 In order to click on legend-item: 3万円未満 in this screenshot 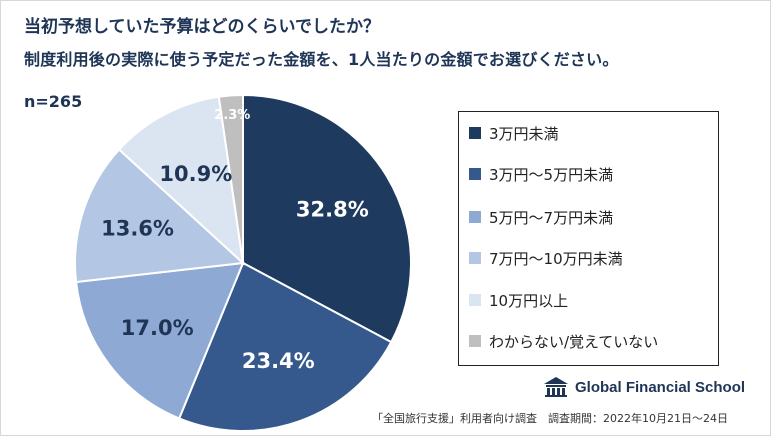, I will do `click(514, 133)`.